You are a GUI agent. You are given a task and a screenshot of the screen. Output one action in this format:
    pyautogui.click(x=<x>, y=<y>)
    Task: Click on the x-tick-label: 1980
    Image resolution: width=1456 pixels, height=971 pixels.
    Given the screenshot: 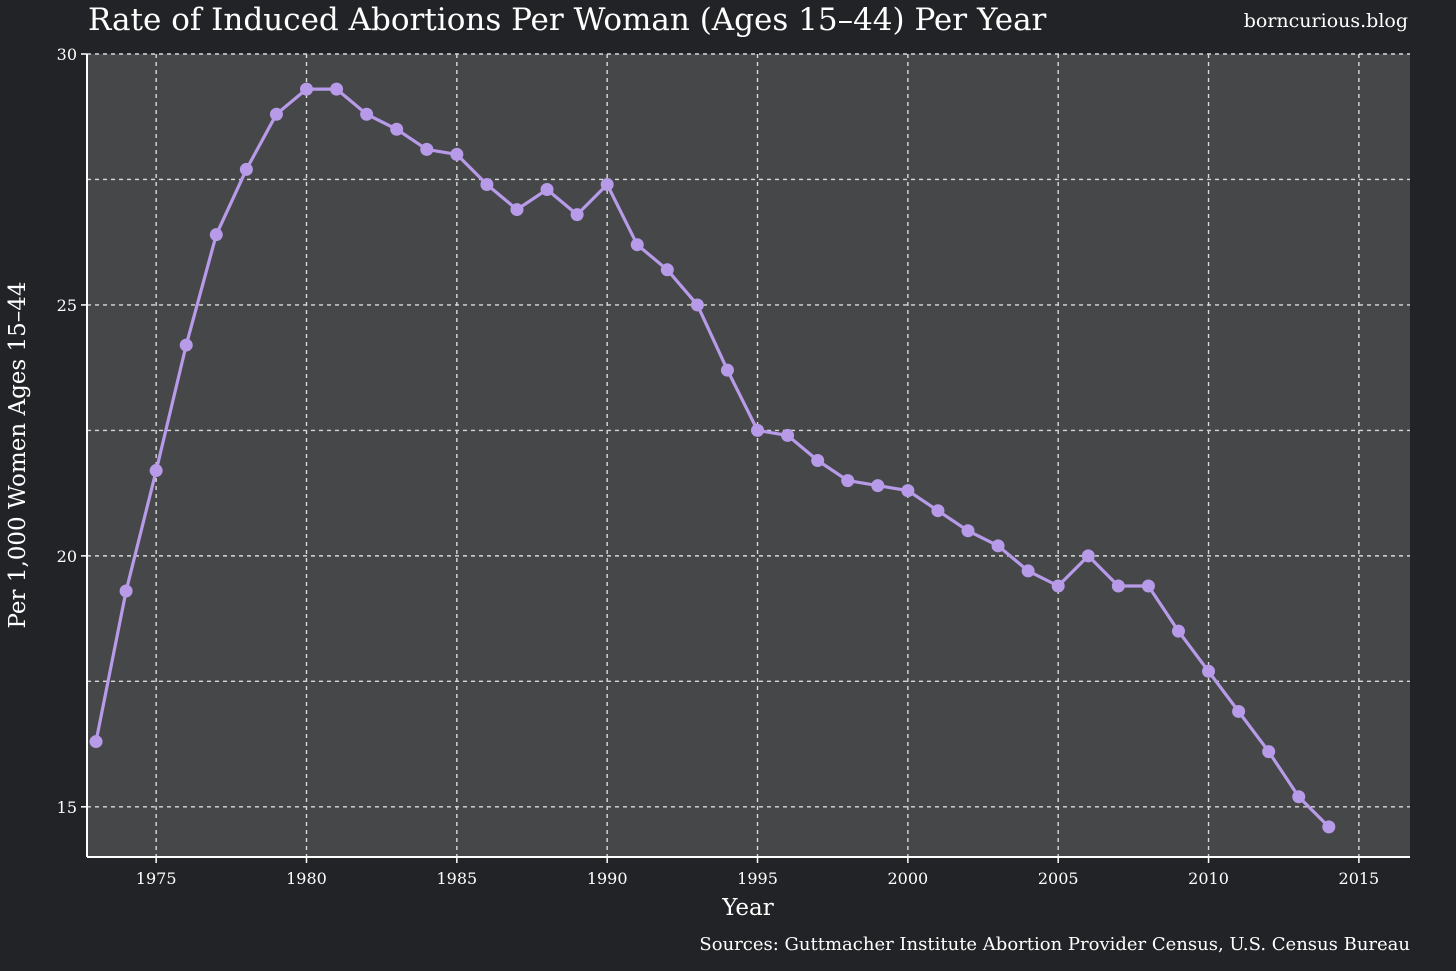 What is the action you would take?
    pyautogui.click(x=306, y=878)
    